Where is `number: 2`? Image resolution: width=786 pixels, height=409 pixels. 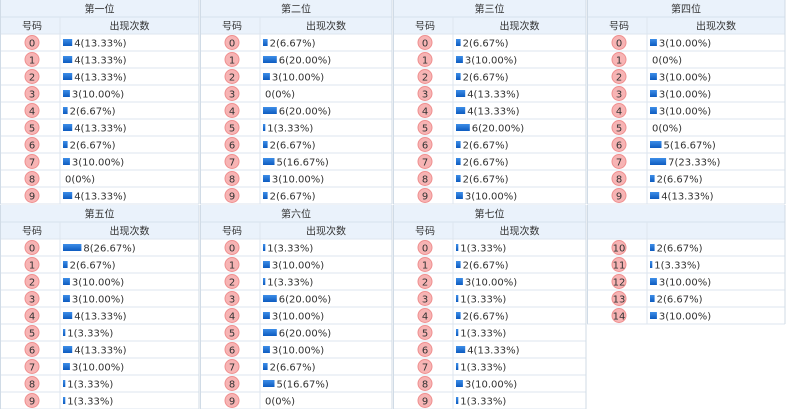 number: 2 is located at coordinates (619, 78).